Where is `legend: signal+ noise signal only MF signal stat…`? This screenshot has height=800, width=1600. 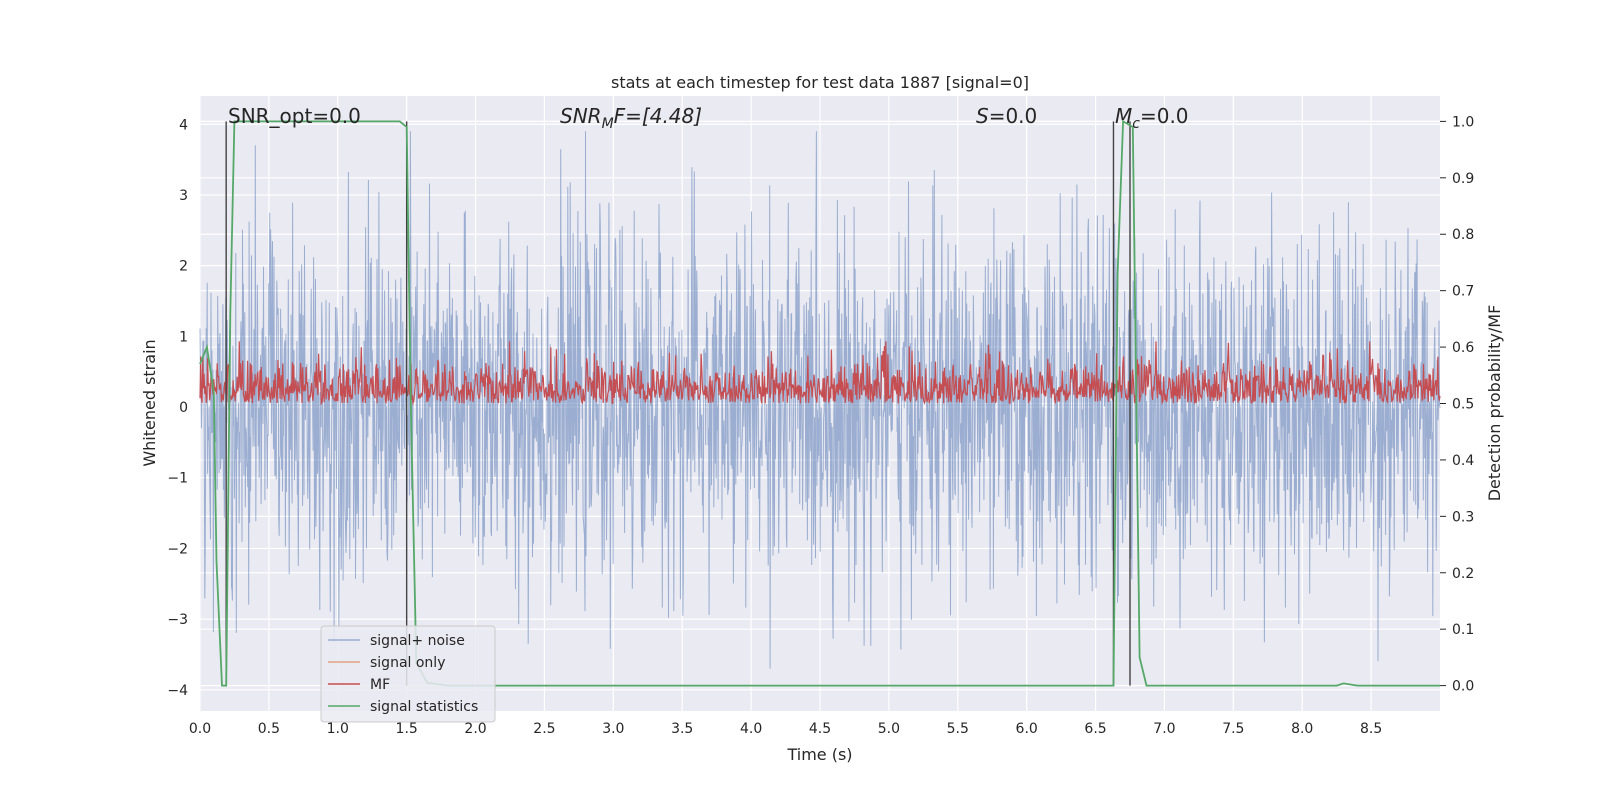
legend: signal+ noise signal only MF signal stat… is located at coordinates (408, 674).